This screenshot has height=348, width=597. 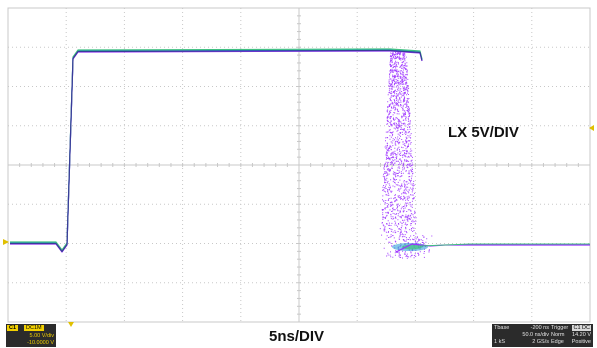 What do you see at coordinates (34, 328) in the screenshot?
I see `channel-coupling: DC1M` at bounding box center [34, 328].